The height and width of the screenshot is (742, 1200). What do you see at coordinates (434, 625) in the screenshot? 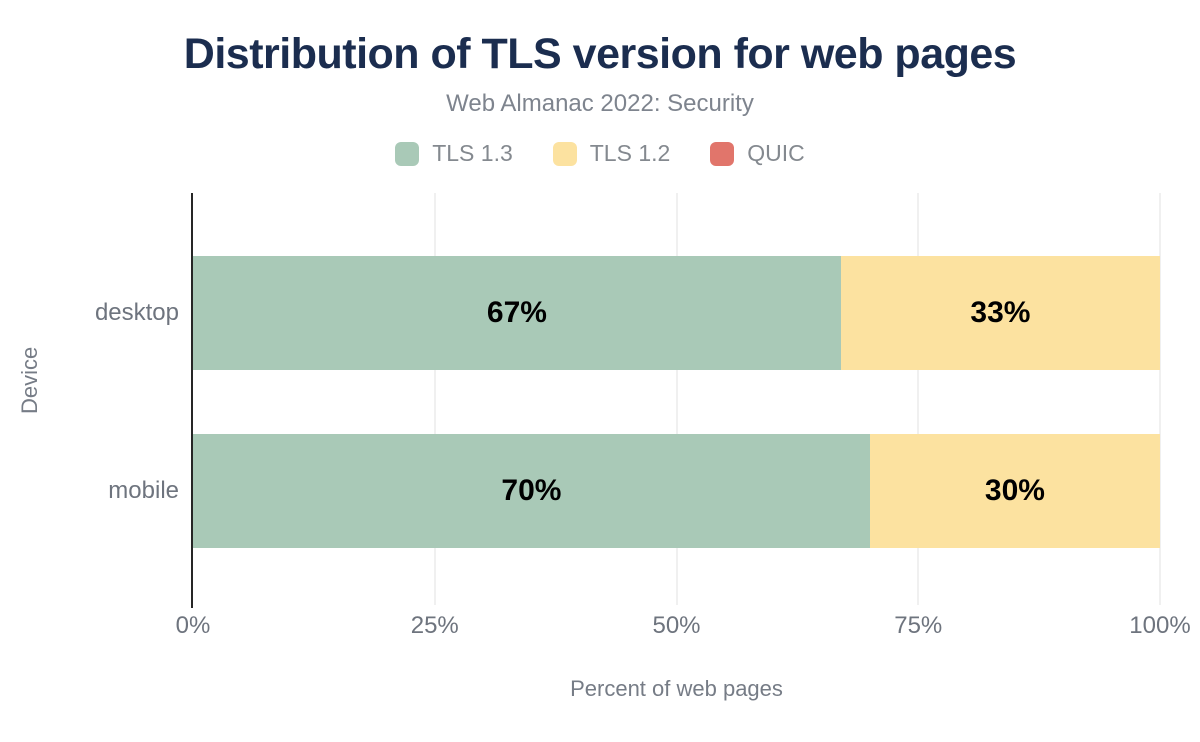
I see `x-tick-label-25: 25%` at bounding box center [434, 625].